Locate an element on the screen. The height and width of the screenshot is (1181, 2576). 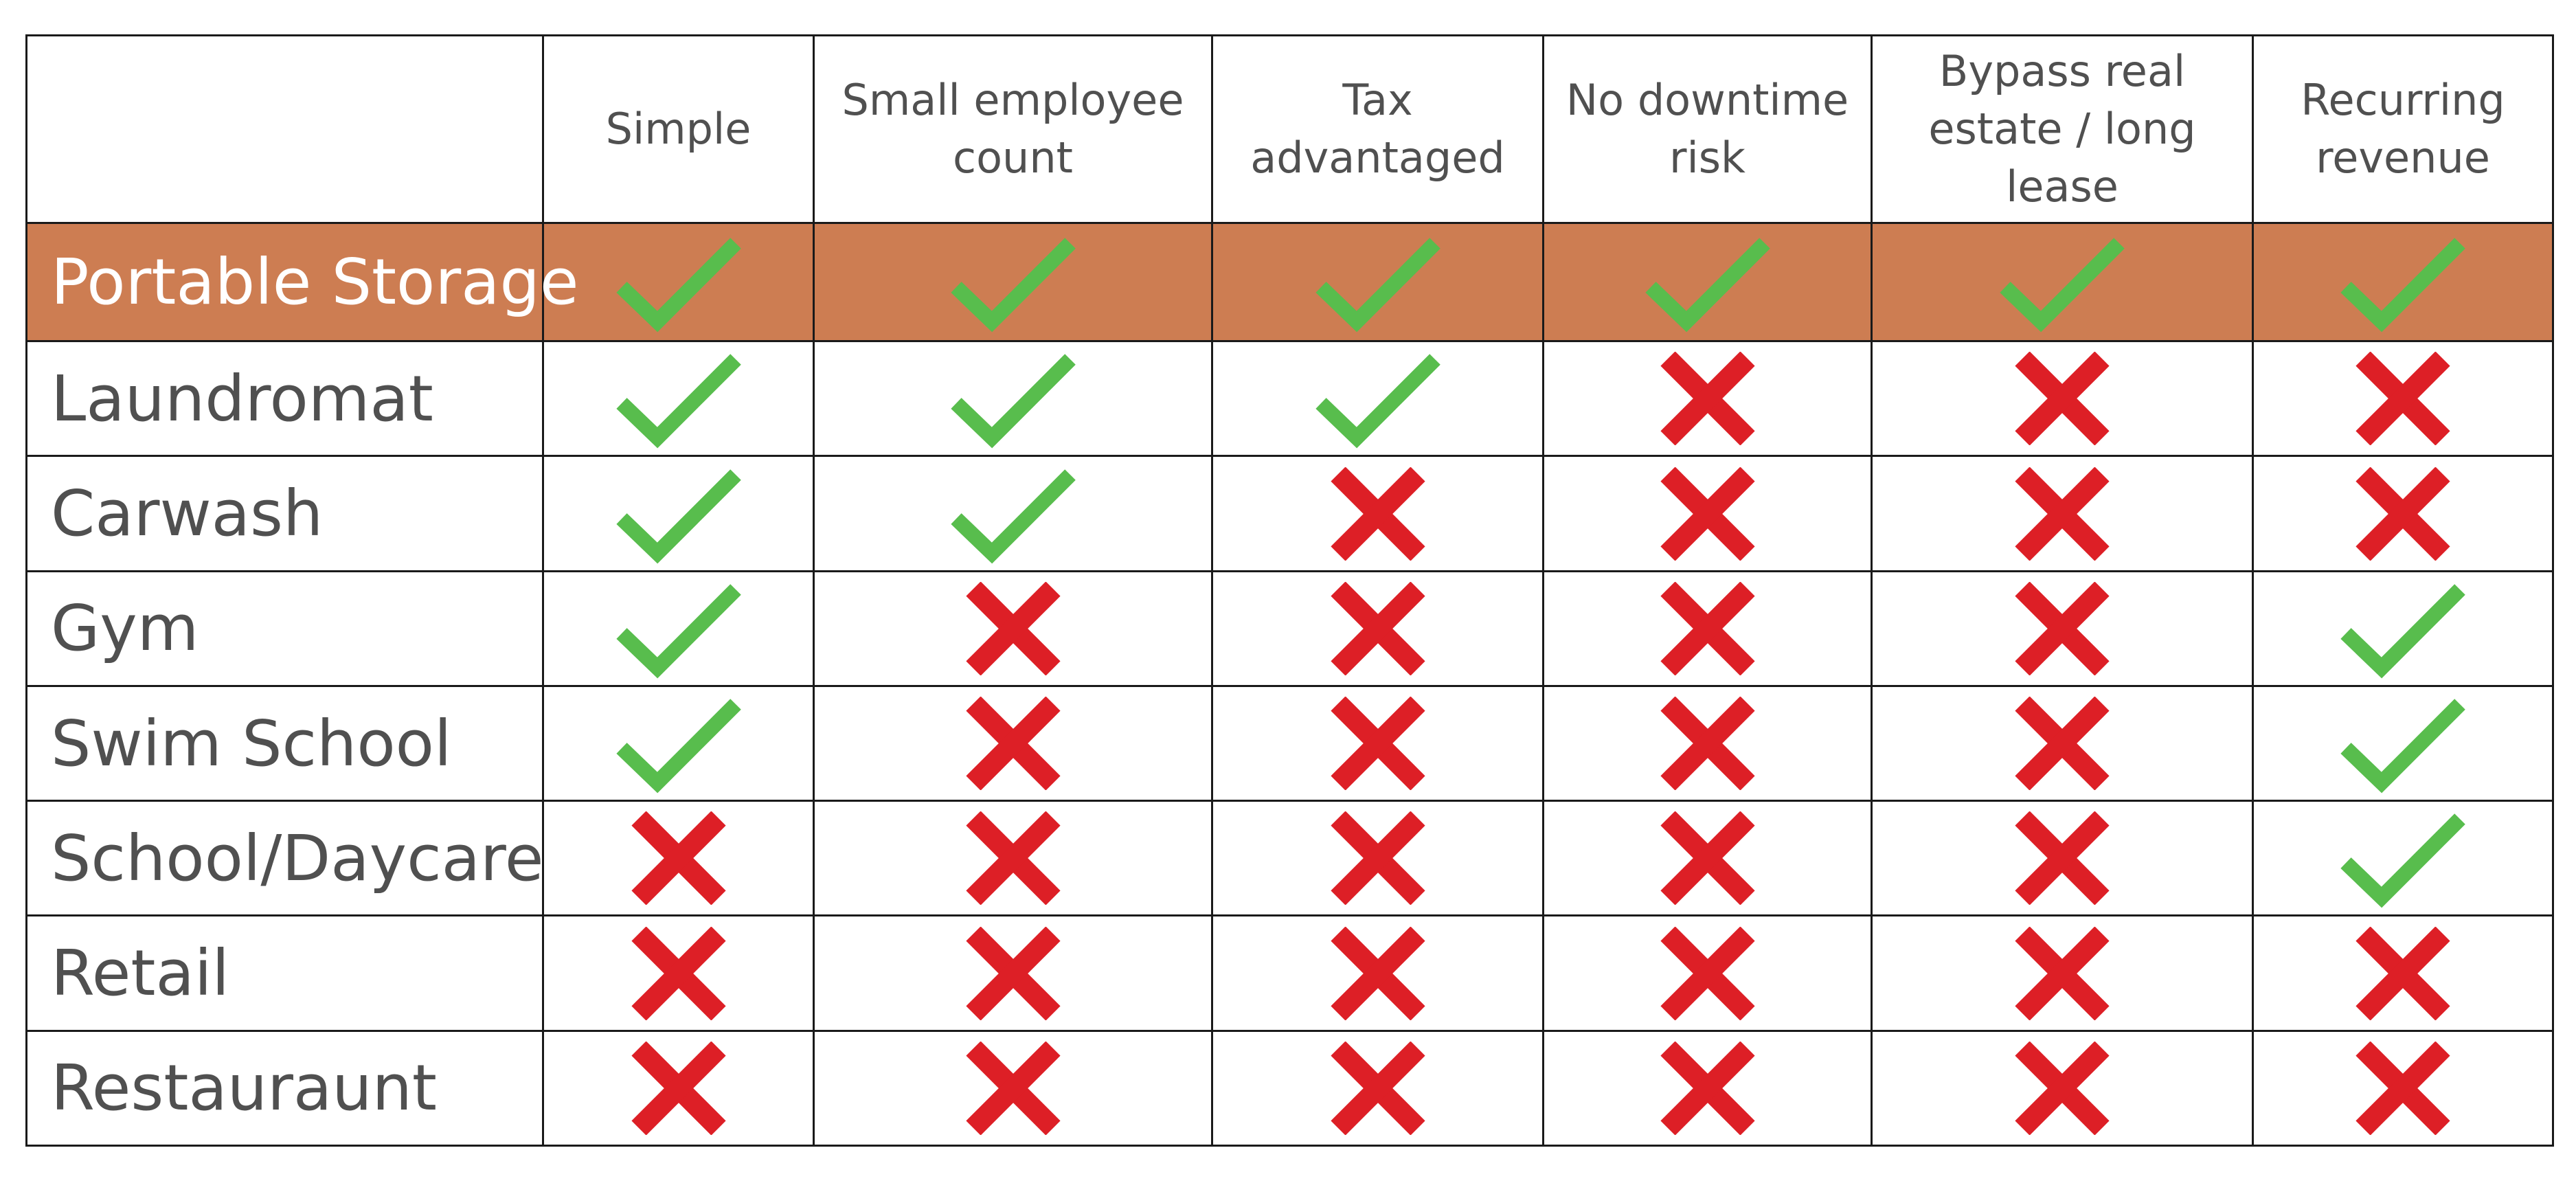
table-row: Gym is located at coordinates (1289, 628).